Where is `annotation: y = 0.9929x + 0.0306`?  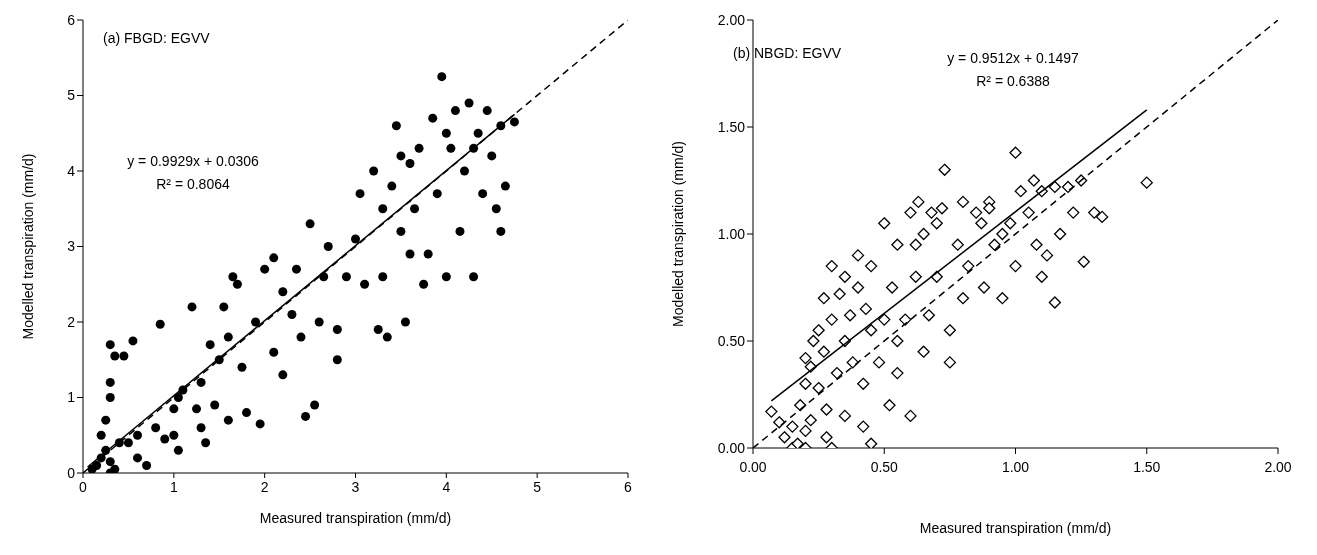
annotation: y = 0.9929x + 0.0306 is located at coordinates (193, 161).